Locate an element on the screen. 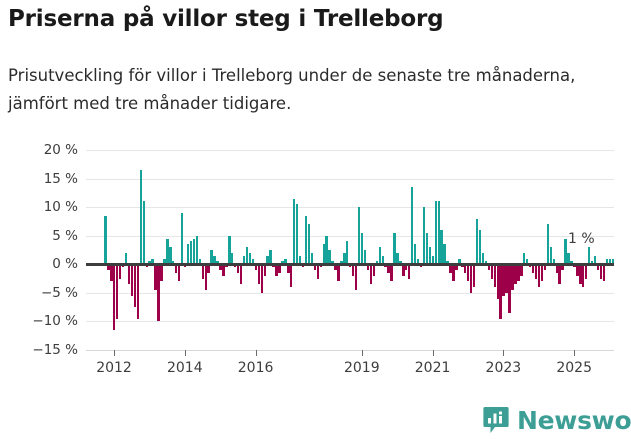 The image size is (631, 439). y-tick-label: 0 % is located at coordinates (65, 264).